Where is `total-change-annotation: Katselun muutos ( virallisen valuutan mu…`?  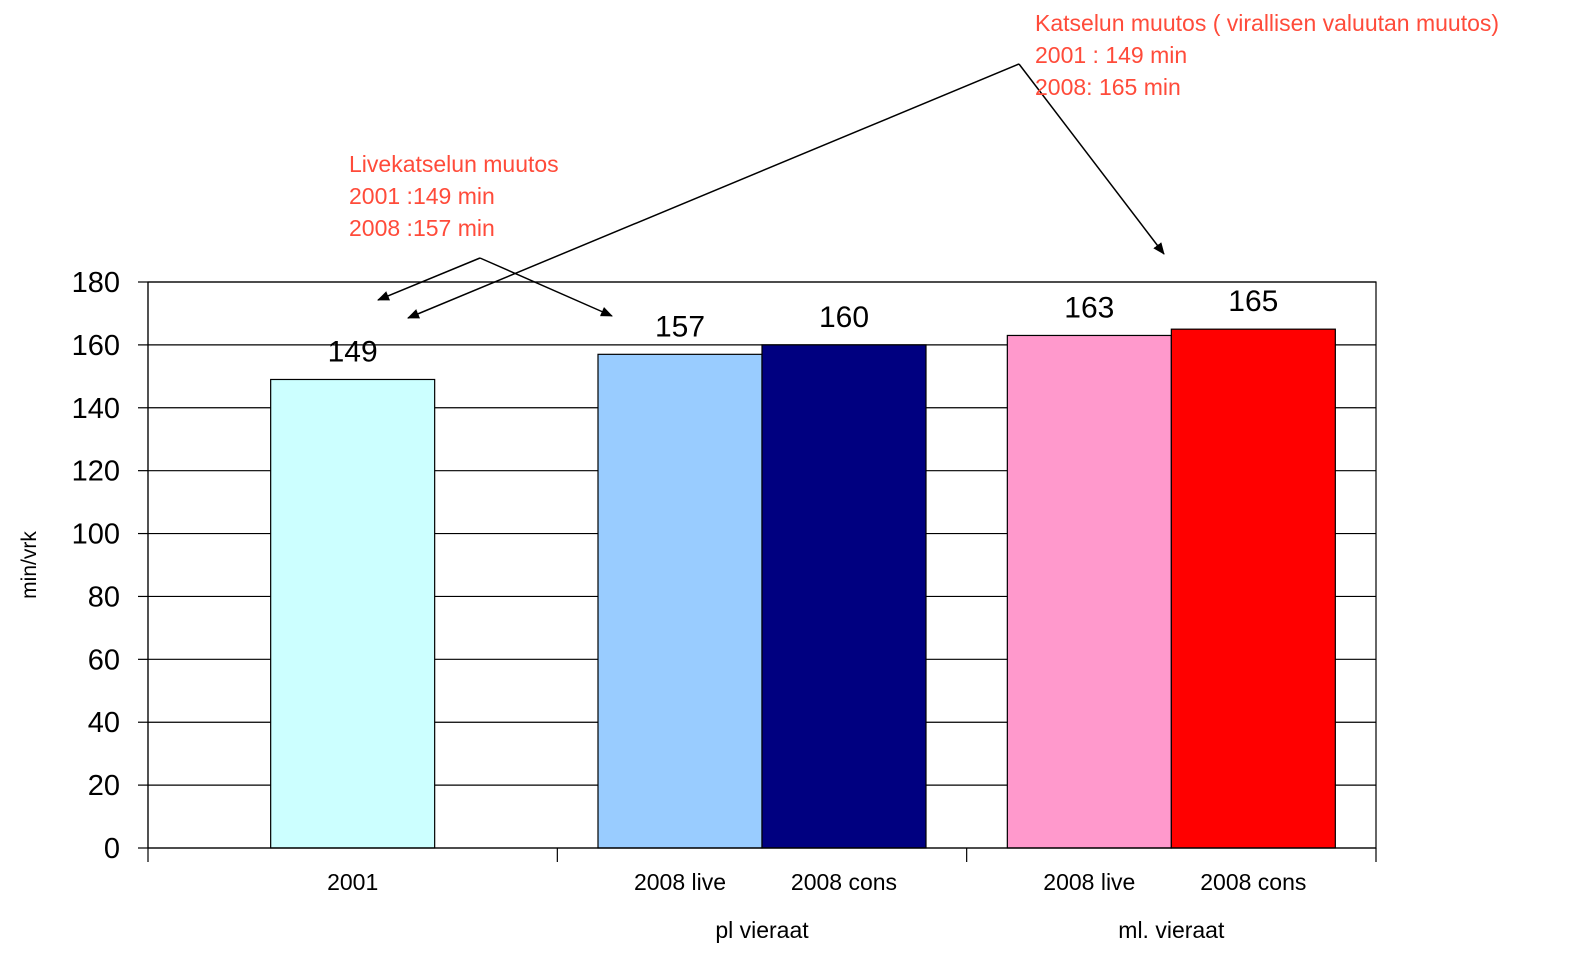
total-change-annotation: Katselun muutos ( virallisen valuutan mu… is located at coordinates (1267, 55).